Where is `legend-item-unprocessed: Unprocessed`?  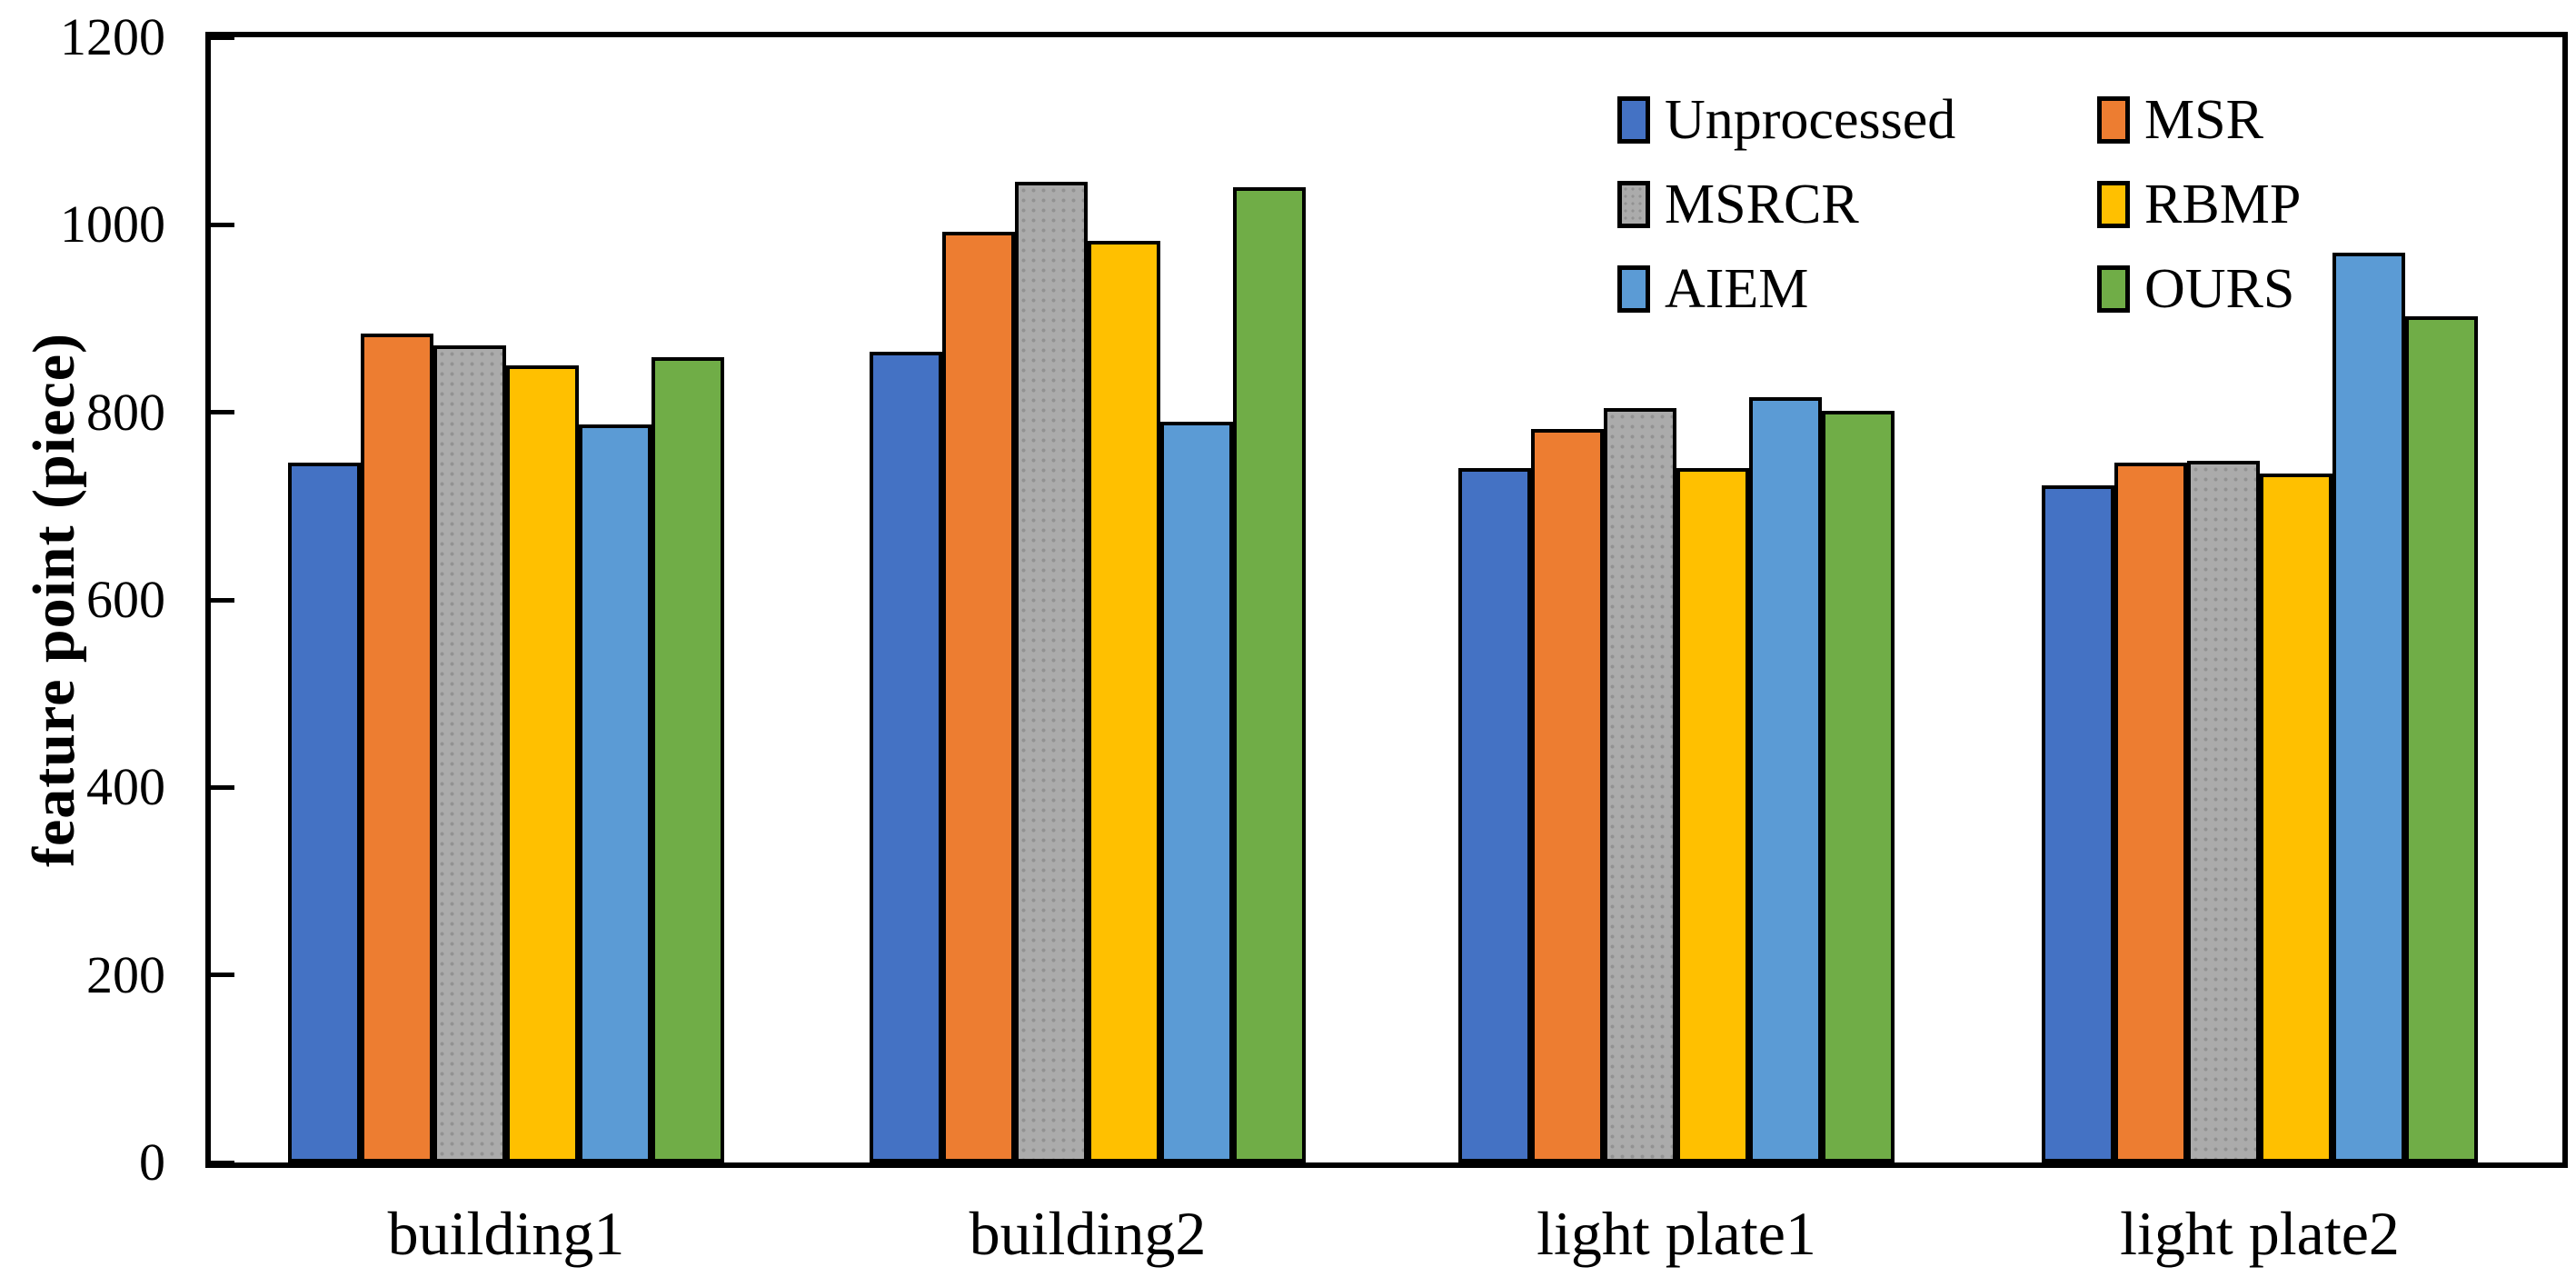 legend-item-unprocessed: Unprocessed is located at coordinates (1786, 120).